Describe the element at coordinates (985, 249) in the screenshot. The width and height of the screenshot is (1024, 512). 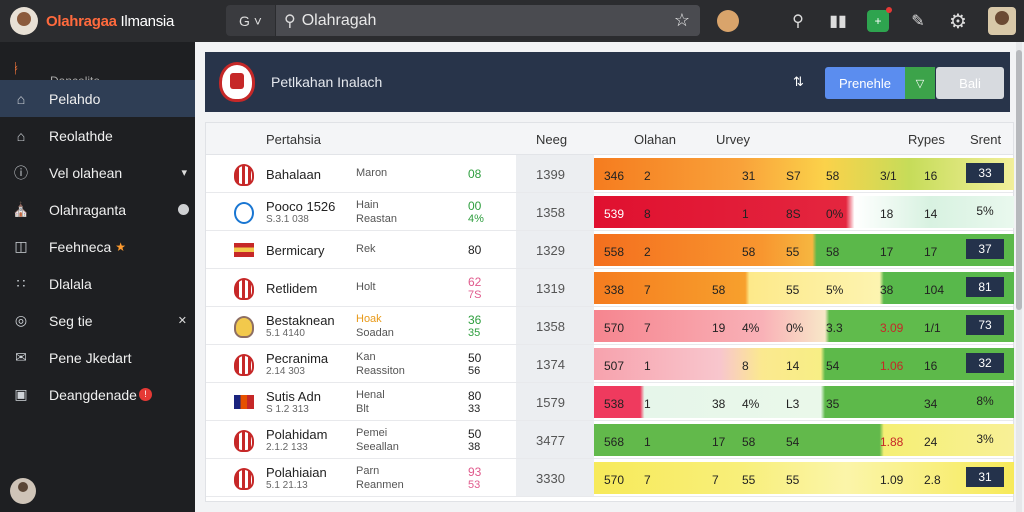
I see `score-badge: 37` at that location.